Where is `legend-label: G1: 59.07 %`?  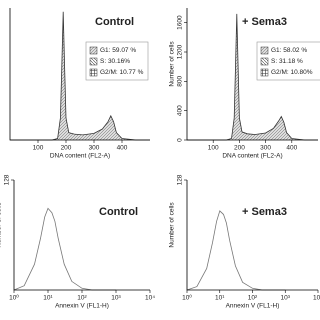 legend-label: G1: 59.07 % is located at coordinates (118, 50).